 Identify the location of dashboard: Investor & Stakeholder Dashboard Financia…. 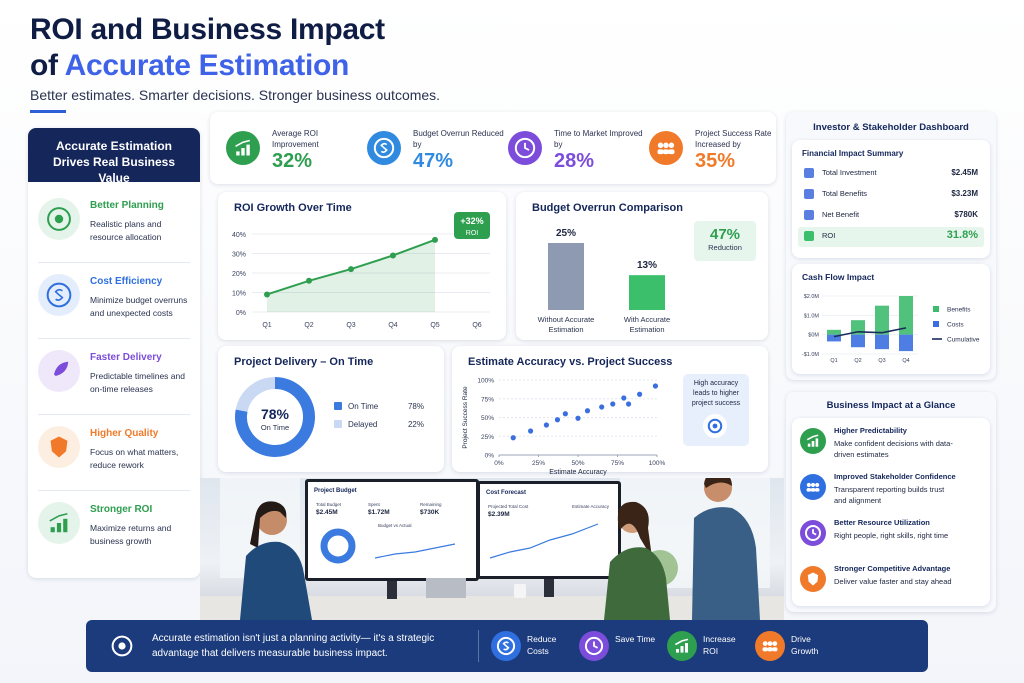
(891, 246).